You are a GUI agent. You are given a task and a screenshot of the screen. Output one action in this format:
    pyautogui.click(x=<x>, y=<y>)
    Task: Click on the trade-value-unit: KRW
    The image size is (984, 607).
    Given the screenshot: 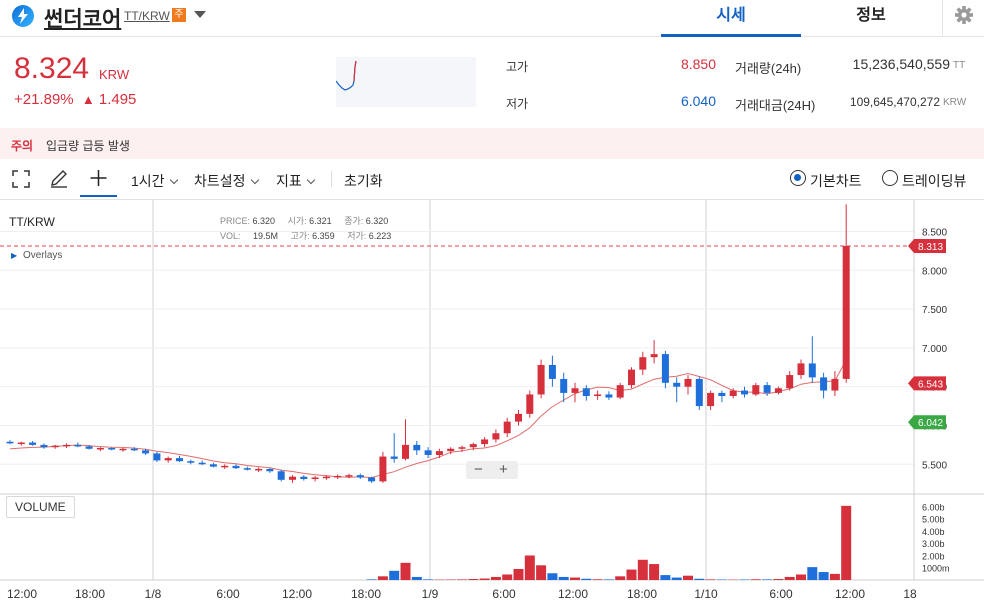 What is the action you would take?
    pyautogui.click(x=955, y=102)
    